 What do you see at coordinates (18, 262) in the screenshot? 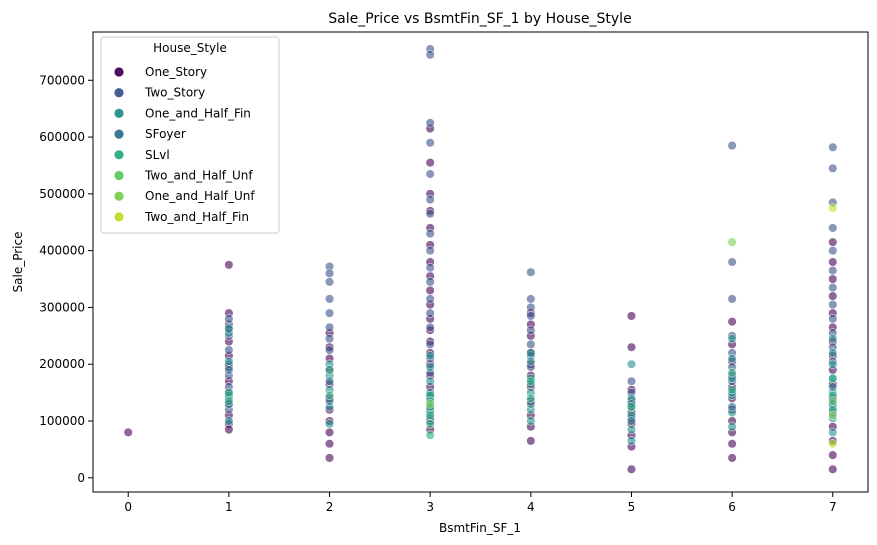
I see `y-axis-label: Sale_Price` at bounding box center [18, 262].